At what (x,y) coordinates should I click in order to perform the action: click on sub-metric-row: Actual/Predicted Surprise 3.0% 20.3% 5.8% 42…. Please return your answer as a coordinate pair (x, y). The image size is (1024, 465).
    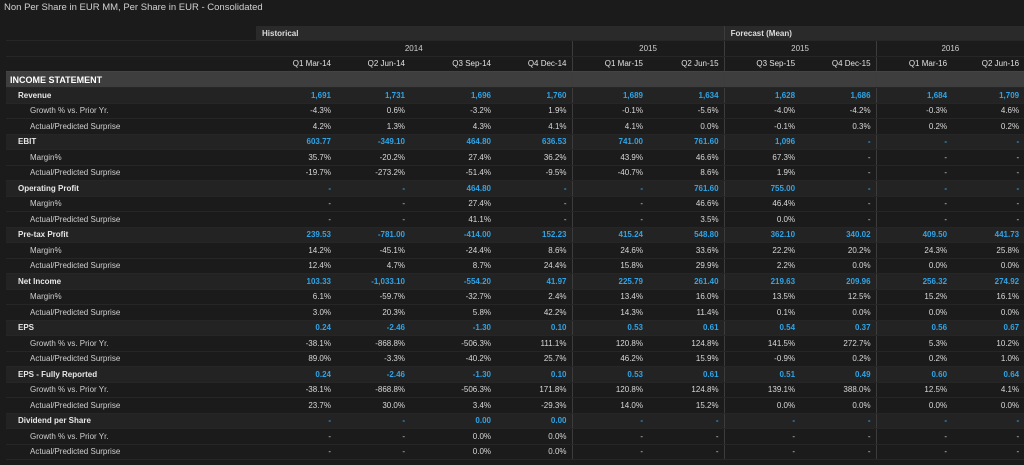
    Looking at the image, I should click on (515, 312).